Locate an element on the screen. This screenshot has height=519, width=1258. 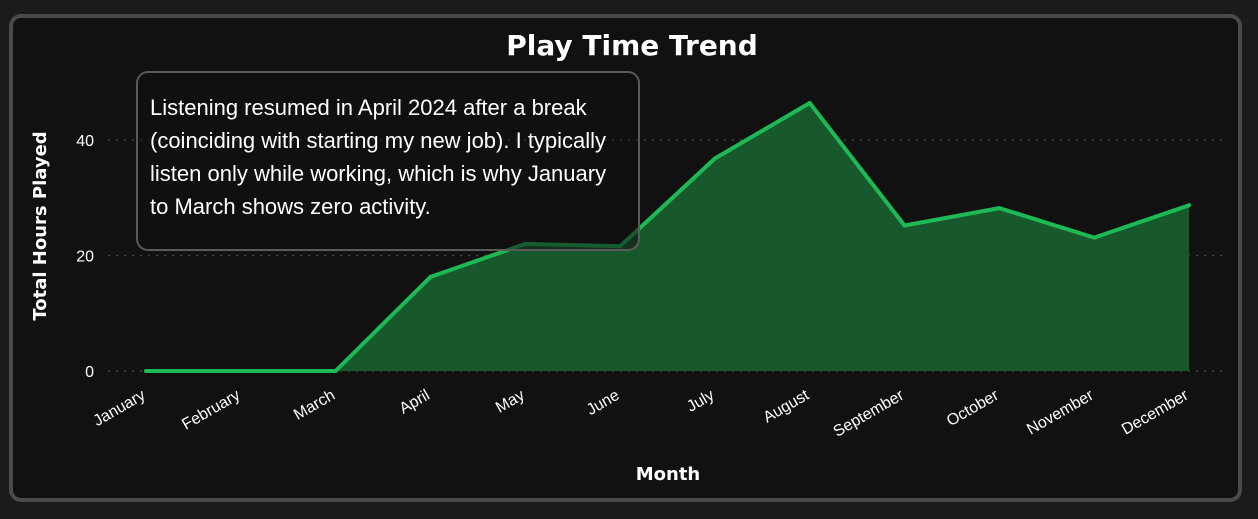
x-tick-label-august: August is located at coordinates (786, 407).